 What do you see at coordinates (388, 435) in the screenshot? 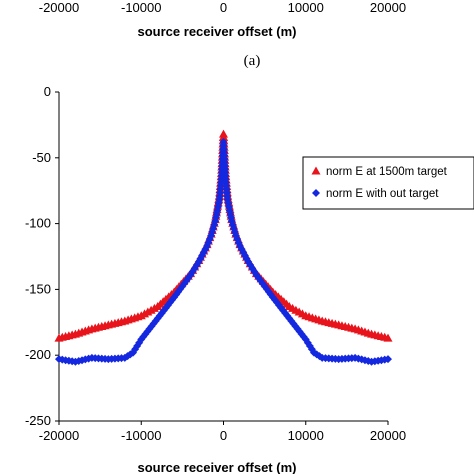
I see `x-tick-label: 20000` at bounding box center [388, 435].